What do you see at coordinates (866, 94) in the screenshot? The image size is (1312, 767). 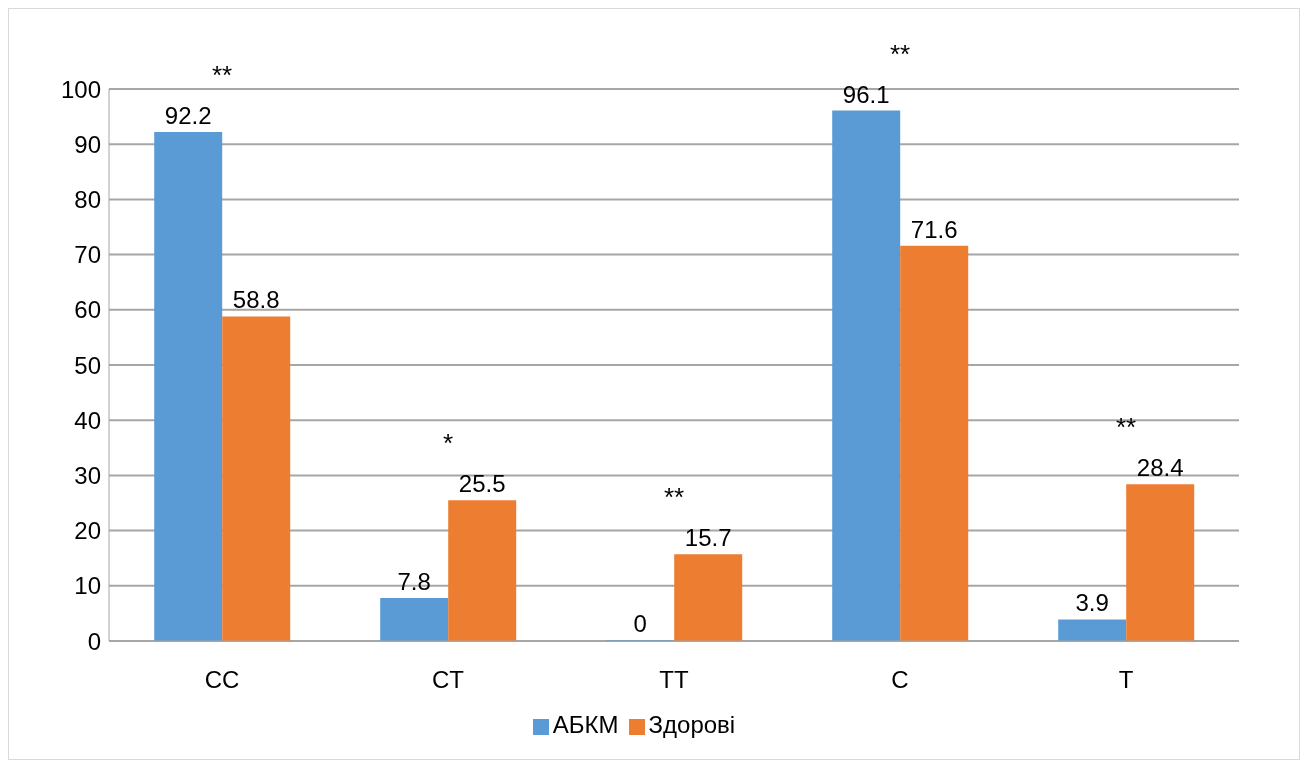 I see `data-label: 96.1` at bounding box center [866, 94].